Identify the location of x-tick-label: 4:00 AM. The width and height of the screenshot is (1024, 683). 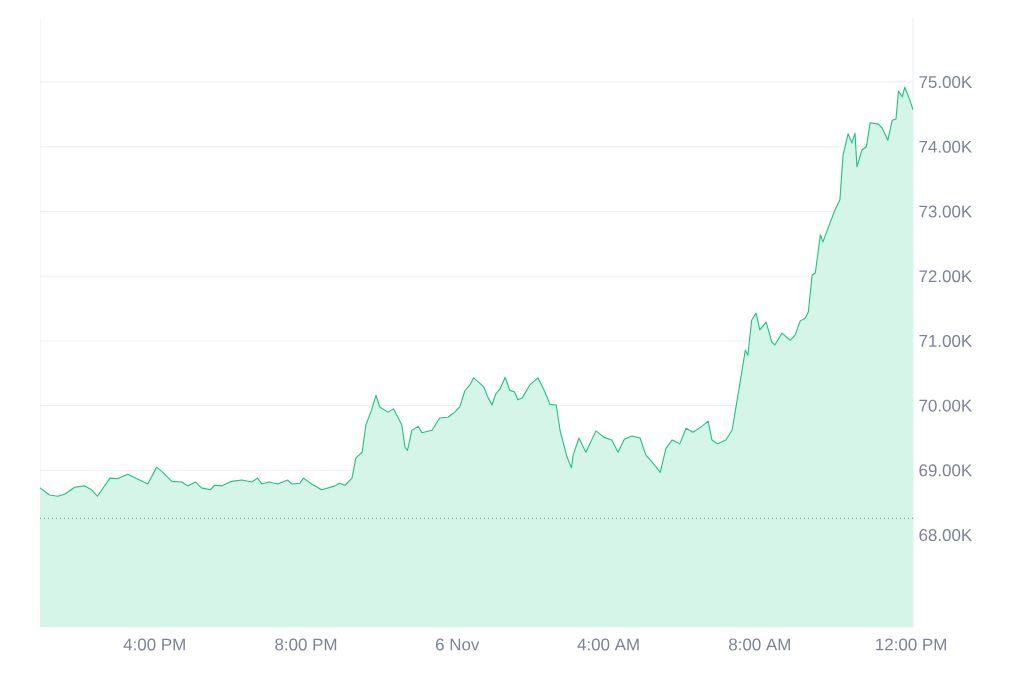
(608, 644).